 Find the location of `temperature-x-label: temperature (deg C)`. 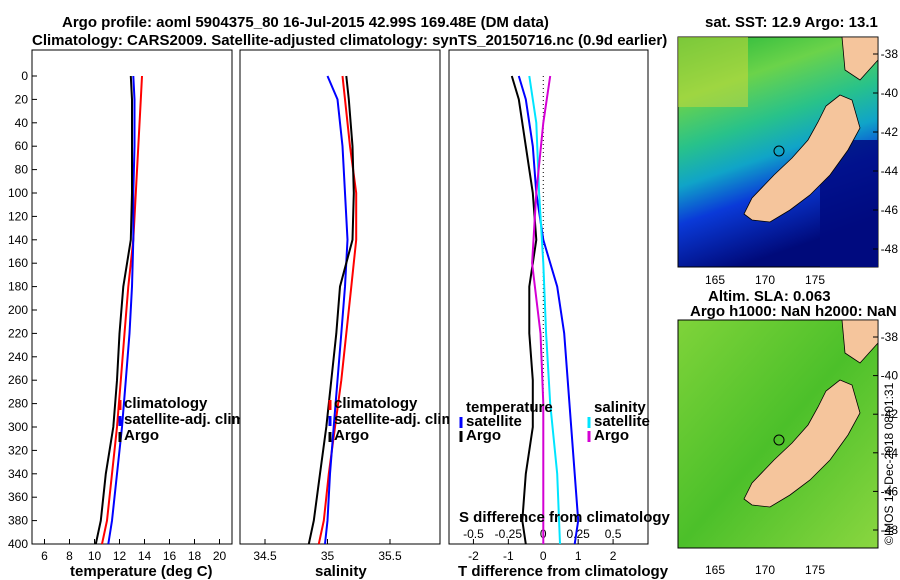

temperature-x-label: temperature (deg C) is located at coordinates (141, 571).